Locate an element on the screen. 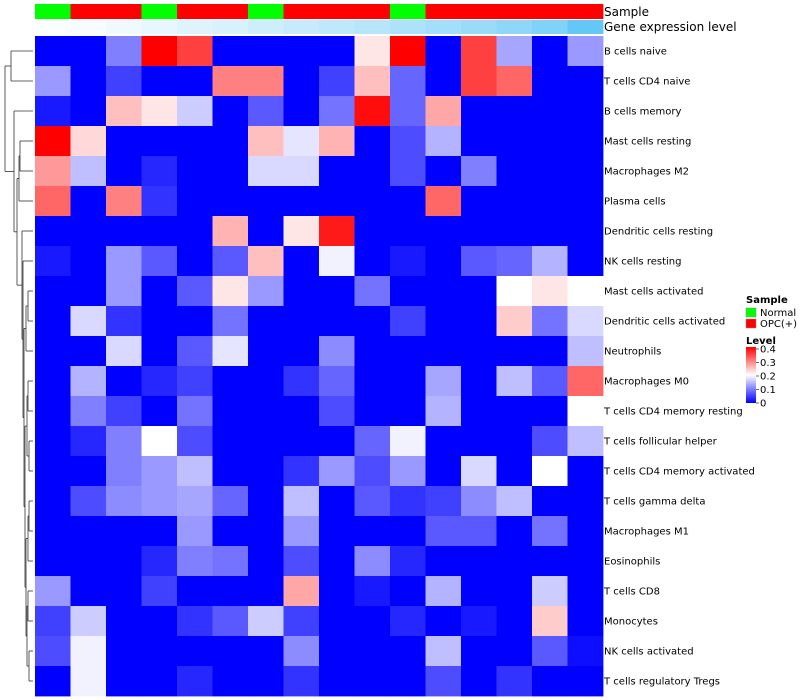  level-tick-label: 0 is located at coordinates (763, 404).